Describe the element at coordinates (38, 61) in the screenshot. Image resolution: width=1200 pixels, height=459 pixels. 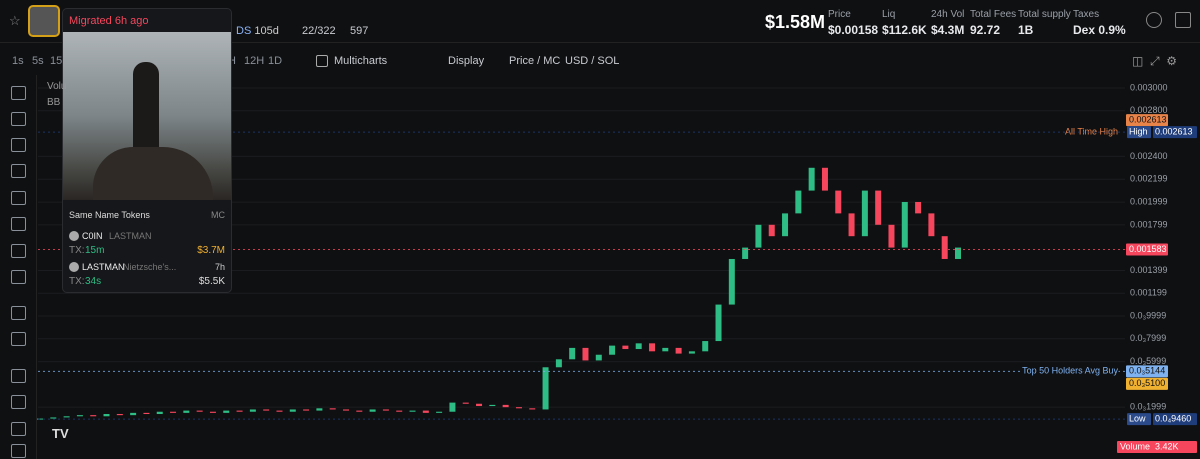
I see `interval-button: 5s` at that location.